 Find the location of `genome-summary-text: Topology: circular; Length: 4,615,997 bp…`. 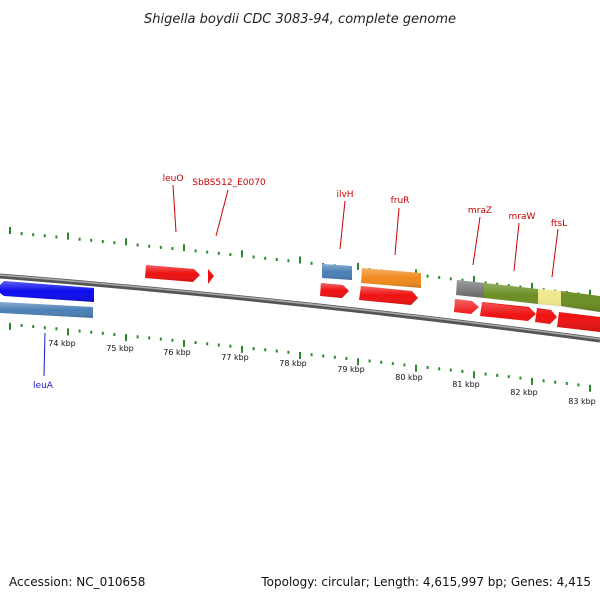

genome-summary-text: Topology: circular; Length: 4,615,997 bp… is located at coordinates (425, 582).